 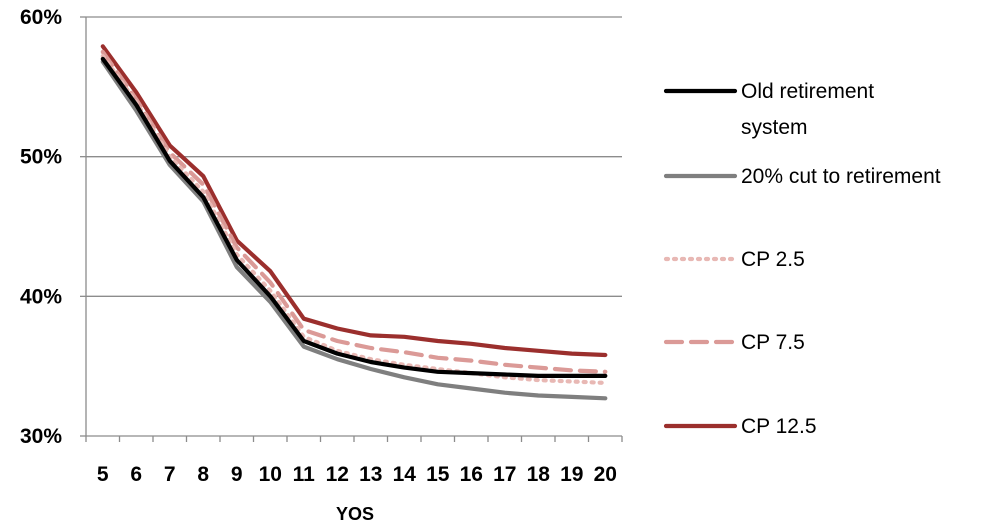 What do you see at coordinates (41, 17) in the screenshot?
I see `y-tick-label: 60%` at bounding box center [41, 17].